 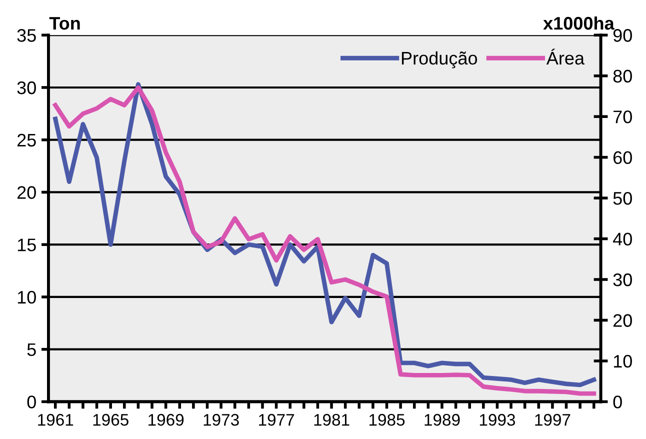 What do you see at coordinates (622, 76) in the screenshot?
I see `y2-tick-label: 80` at bounding box center [622, 76].